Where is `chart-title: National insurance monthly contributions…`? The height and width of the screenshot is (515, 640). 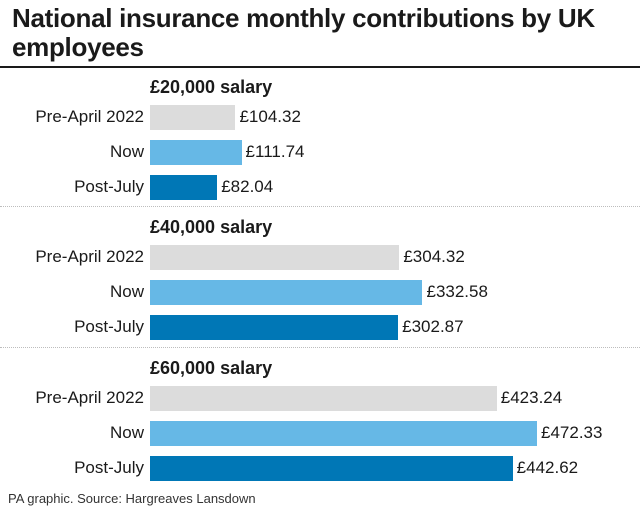 chart-title: National insurance monthly contributions… is located at coordinates (303, 32).